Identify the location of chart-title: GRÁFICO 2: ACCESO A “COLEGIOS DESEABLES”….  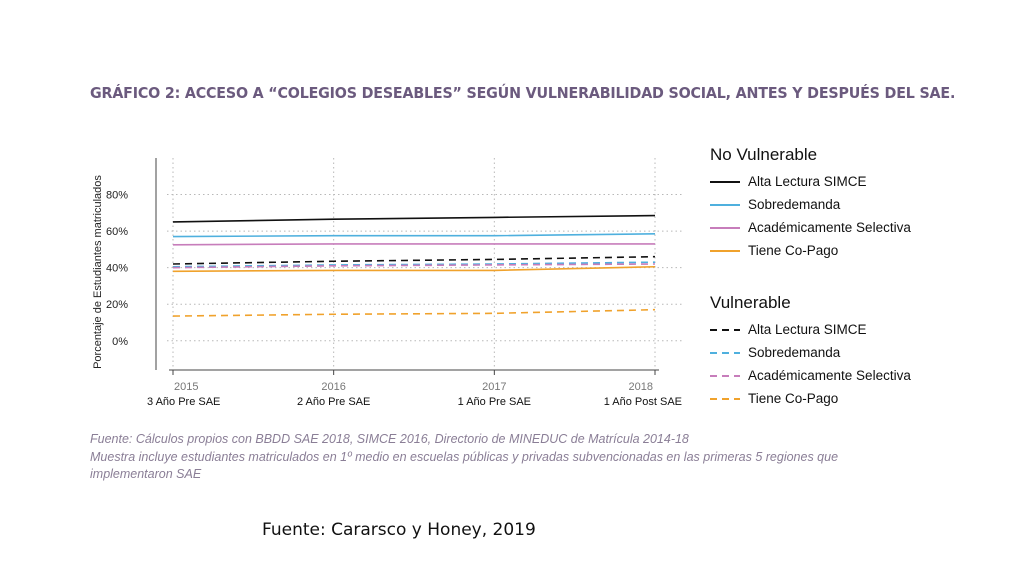
(523, 93).